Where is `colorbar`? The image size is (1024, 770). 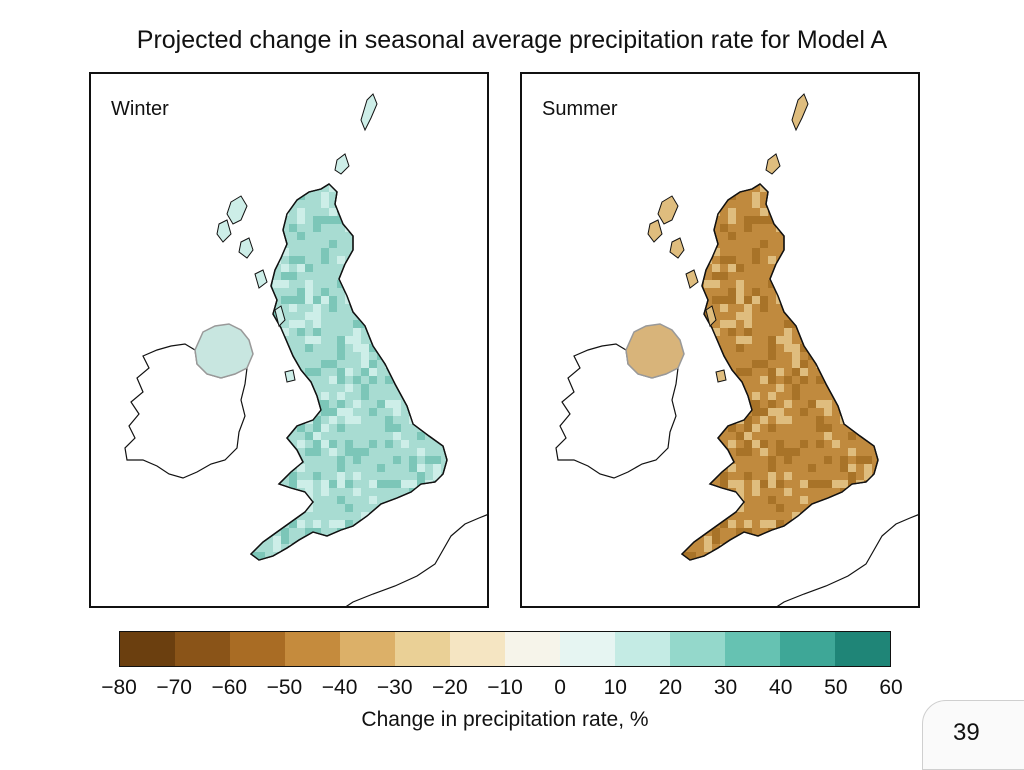 colorbar is located at coordinates (505, 649).